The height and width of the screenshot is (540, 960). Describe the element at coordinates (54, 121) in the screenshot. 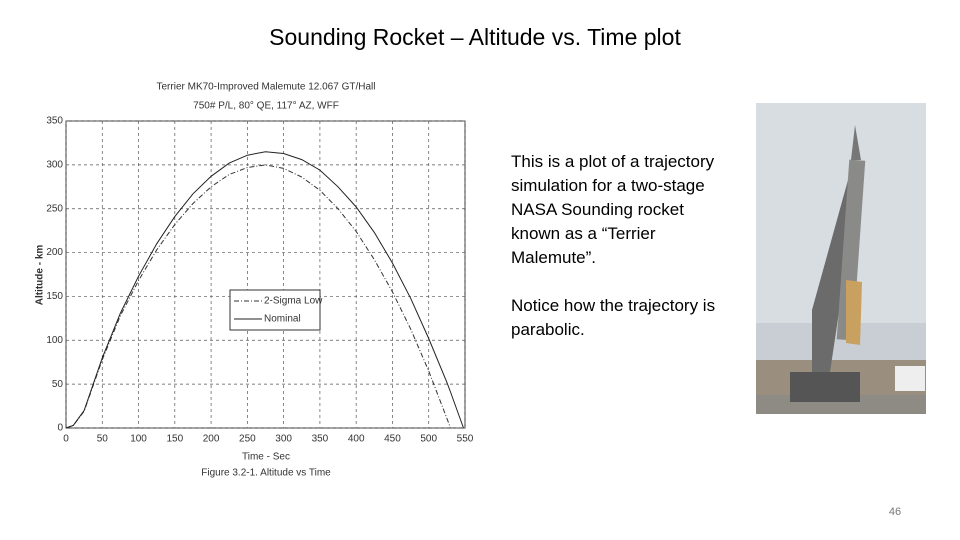

I see `y-tick-label: 350` at that location.